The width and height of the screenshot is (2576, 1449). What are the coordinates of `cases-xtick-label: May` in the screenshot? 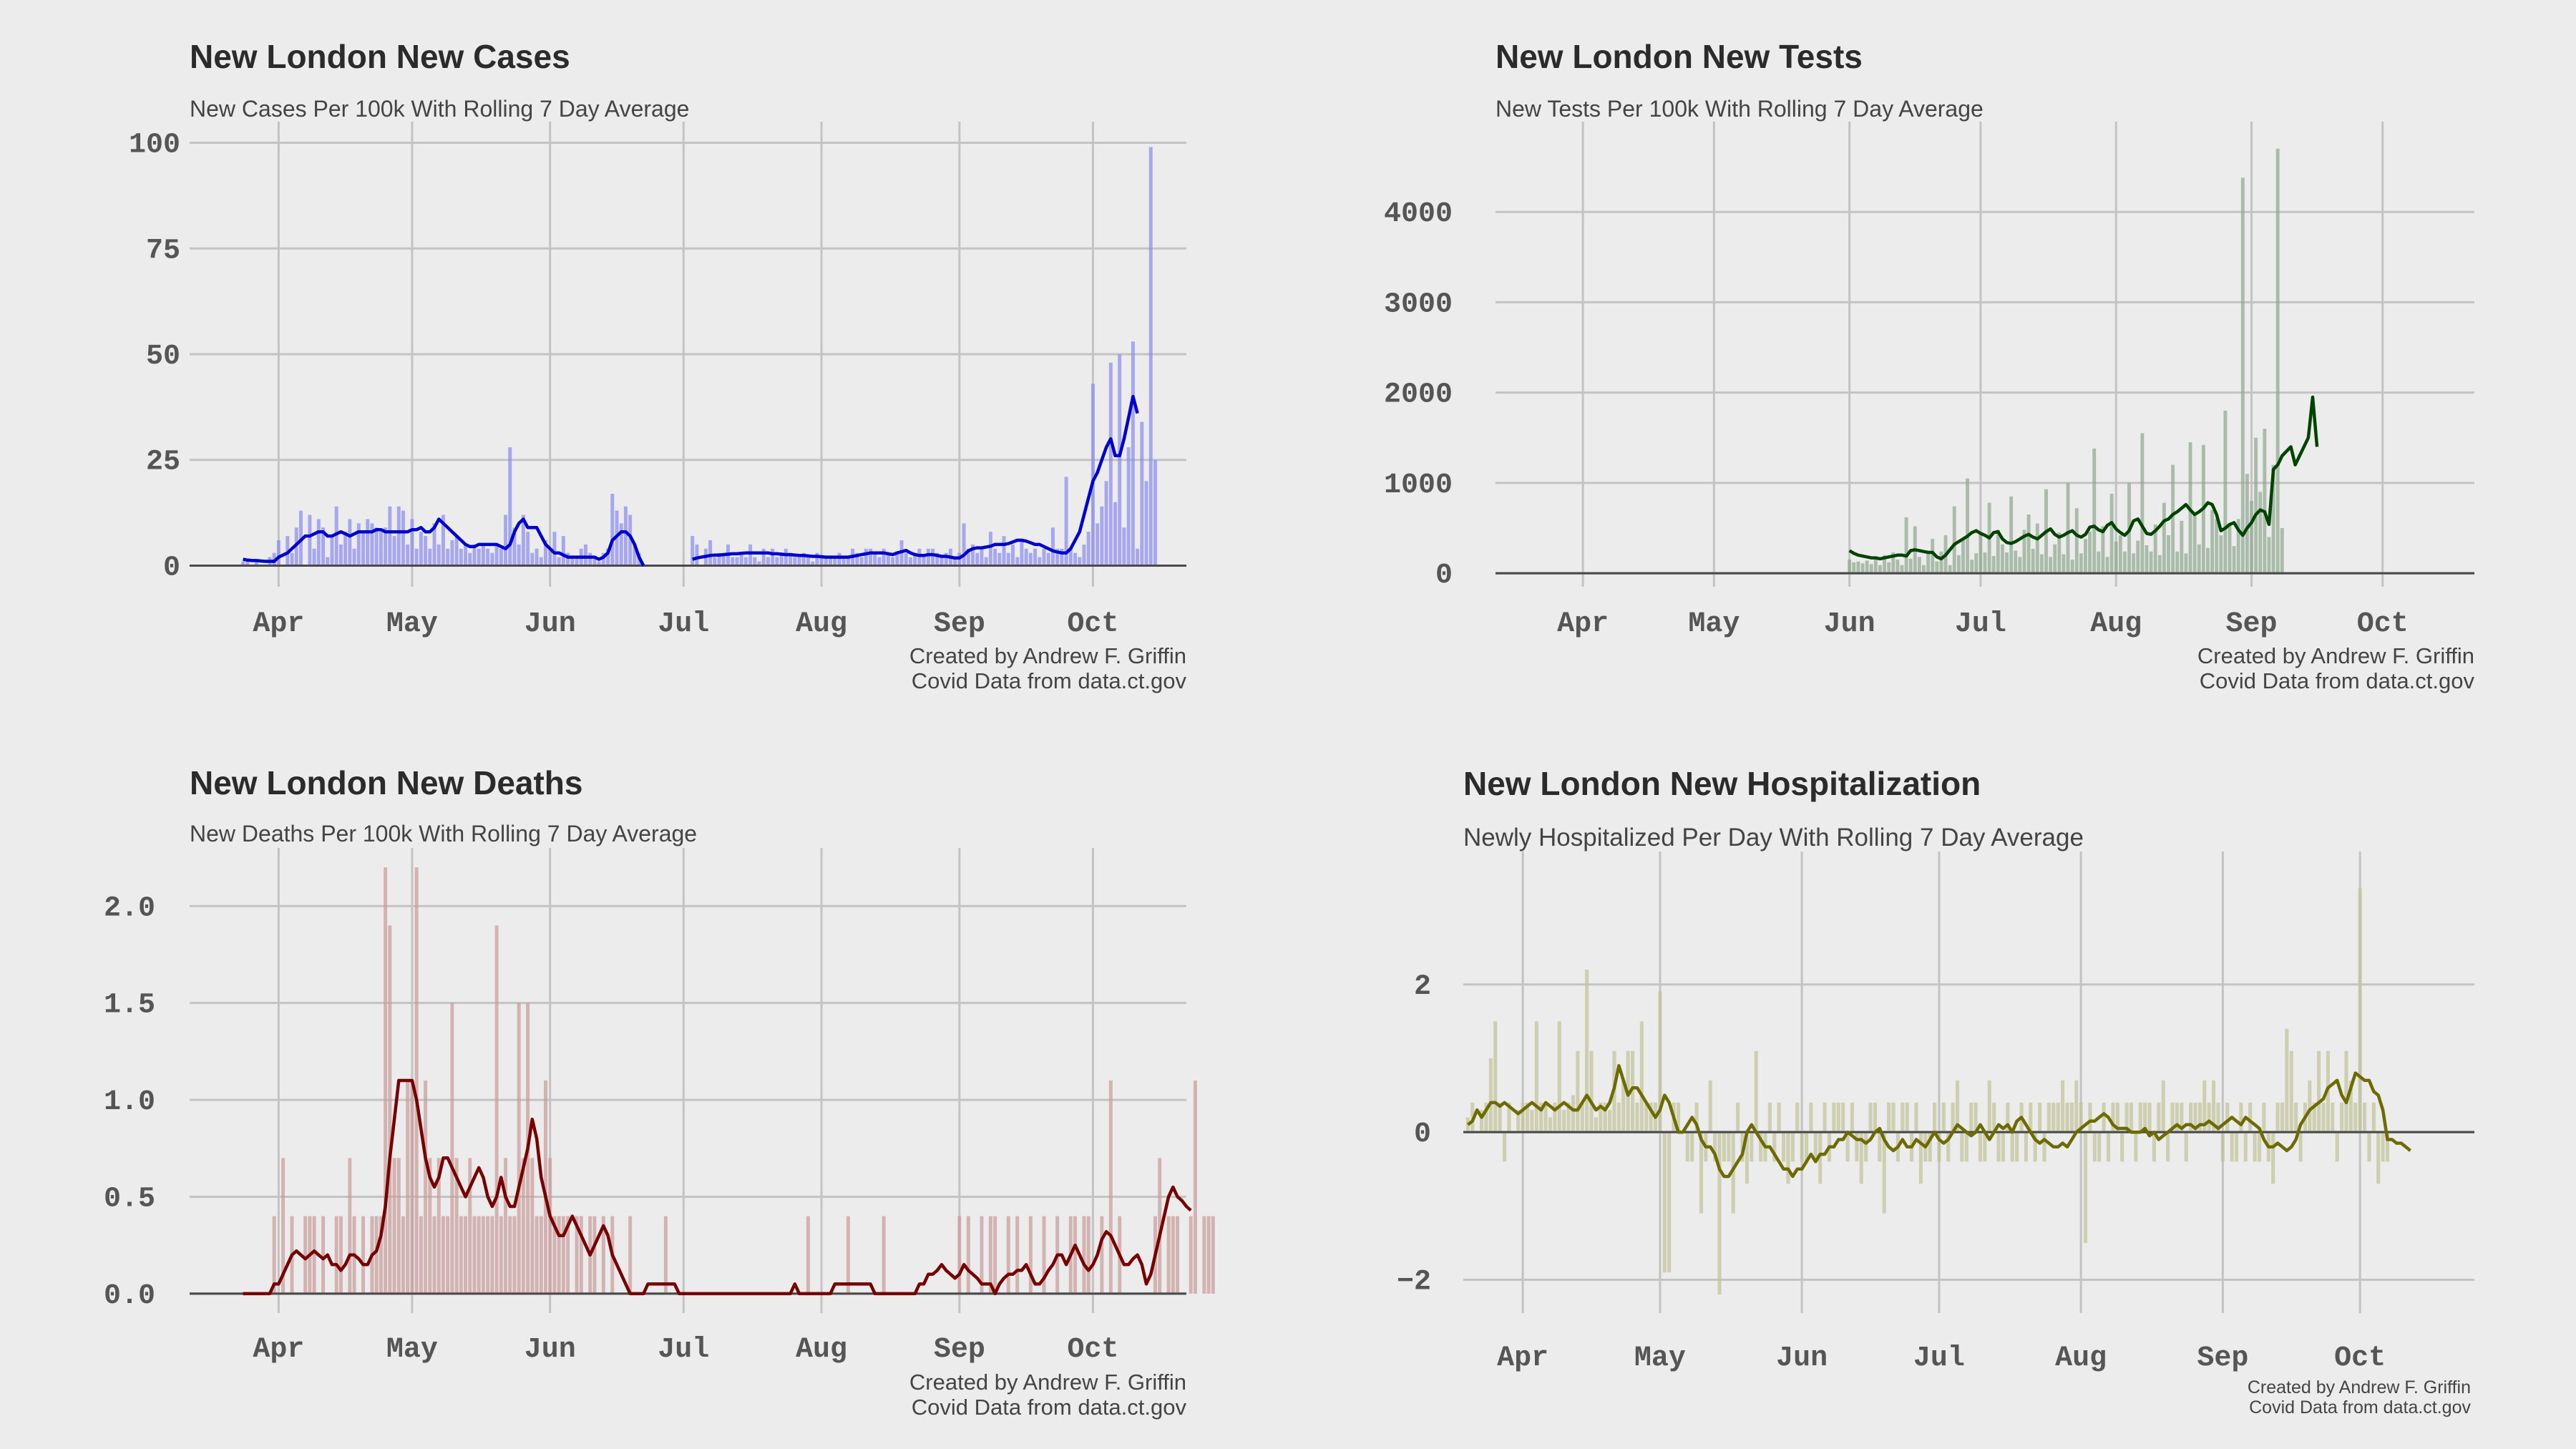 It's located at (412, 624).